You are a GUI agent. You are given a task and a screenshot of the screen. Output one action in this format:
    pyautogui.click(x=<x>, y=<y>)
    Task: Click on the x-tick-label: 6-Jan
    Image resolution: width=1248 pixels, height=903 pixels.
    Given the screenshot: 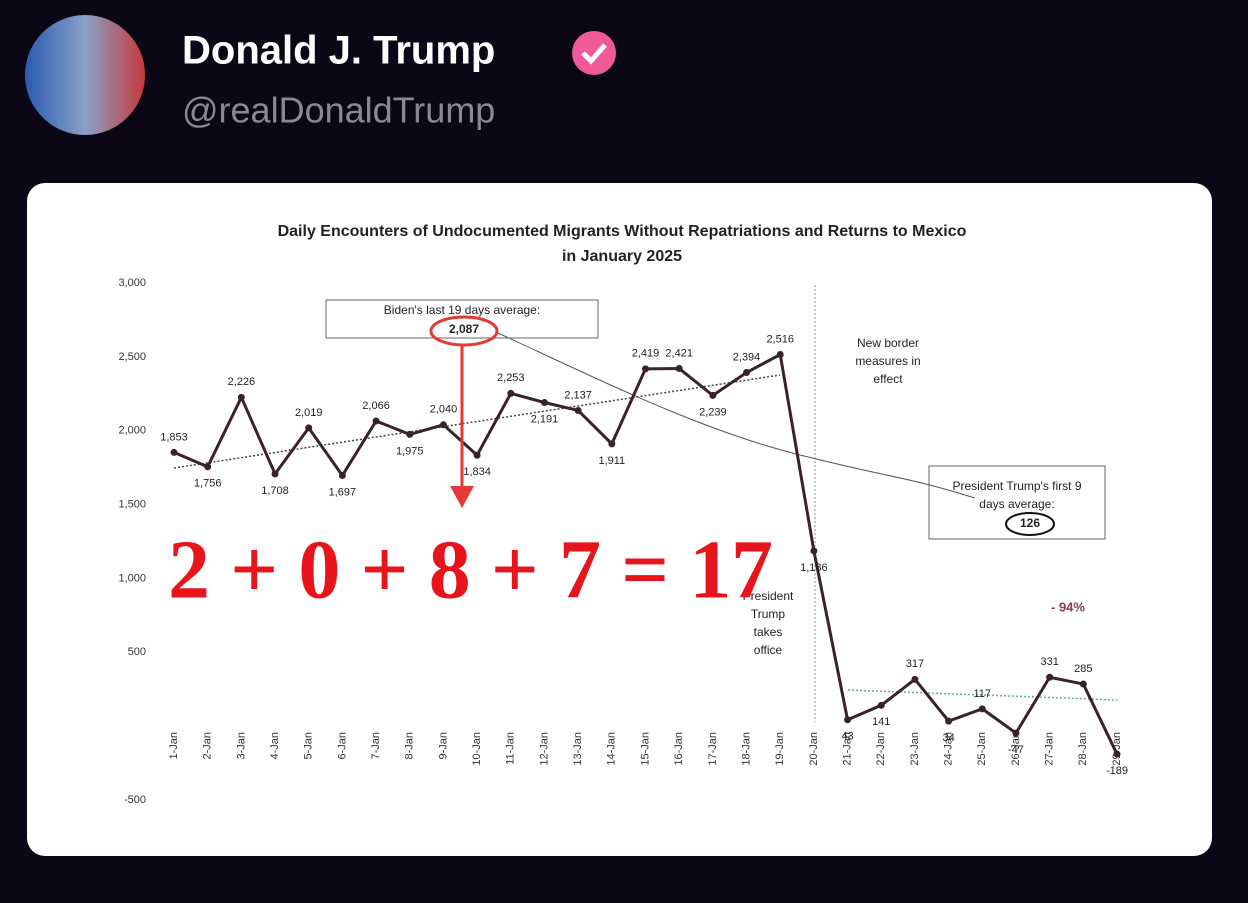 What is the action you would take?
    pyautogui.click(x=342, y=746)
    